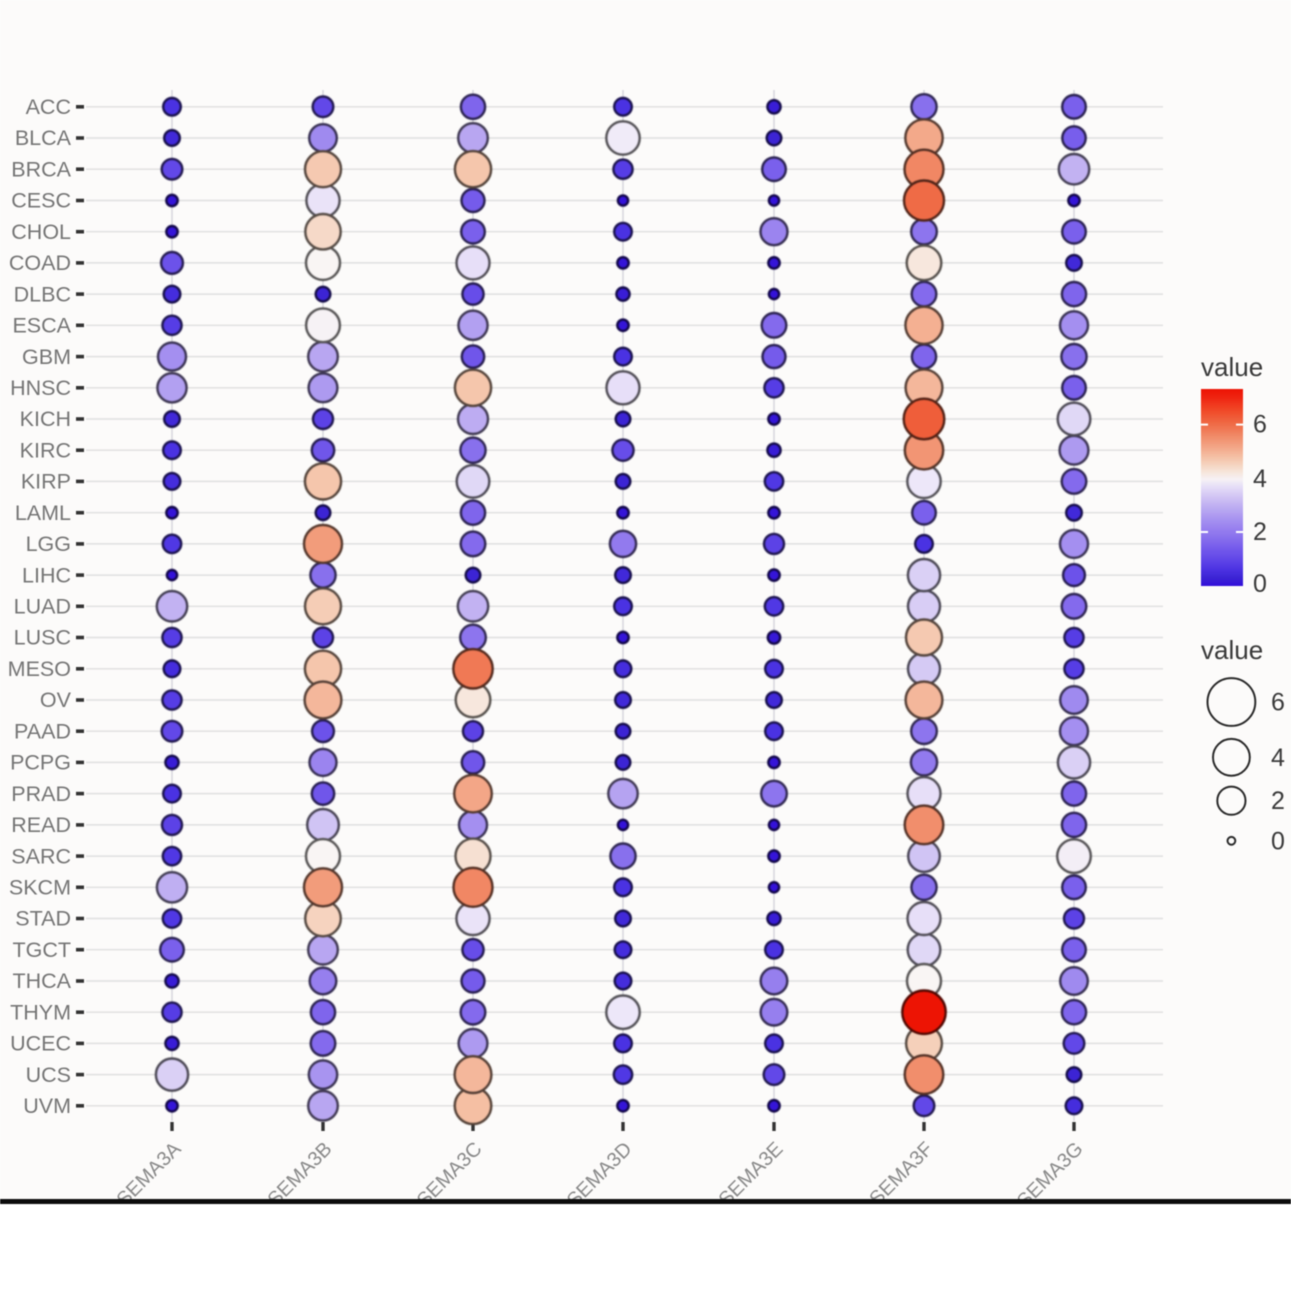 The width and height of the screenshot is (1291, 1291). Describe the element at coordinates (40, 1012) in the screenshot. I see `svg-text: THYM` at that location.